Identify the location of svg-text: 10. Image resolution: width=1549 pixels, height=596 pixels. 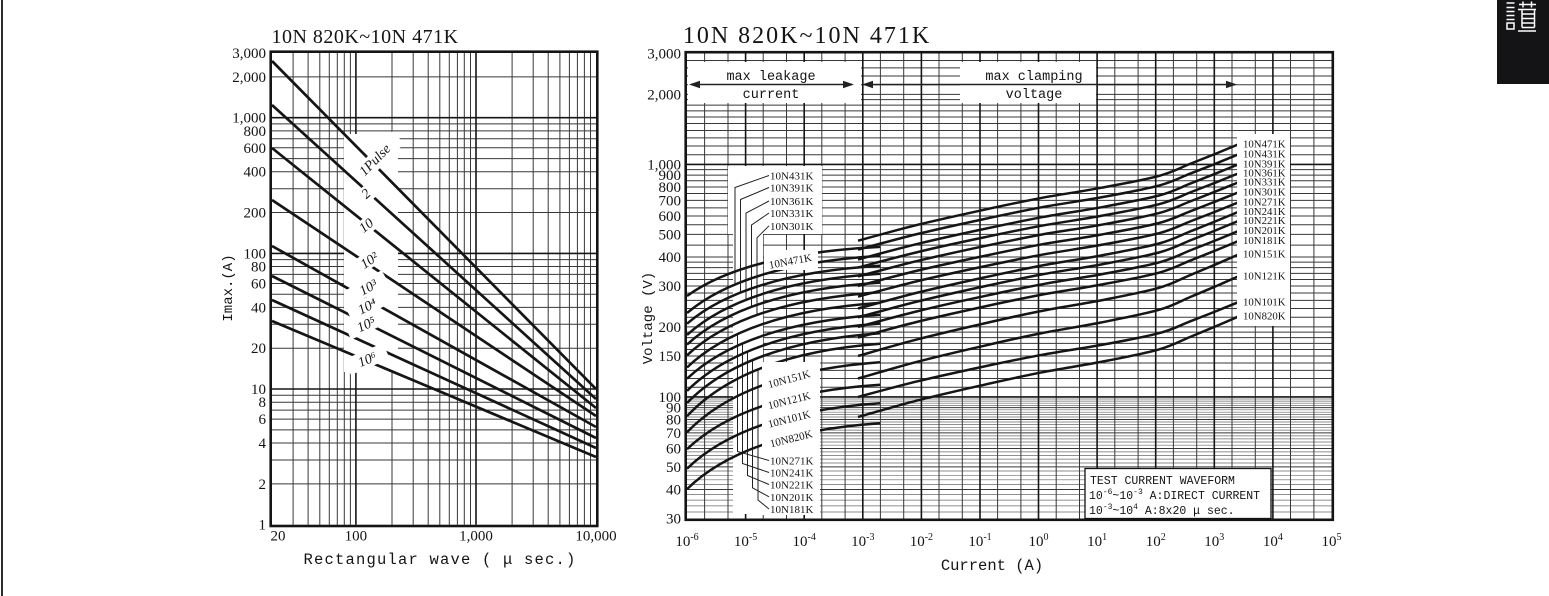
(258, 390).